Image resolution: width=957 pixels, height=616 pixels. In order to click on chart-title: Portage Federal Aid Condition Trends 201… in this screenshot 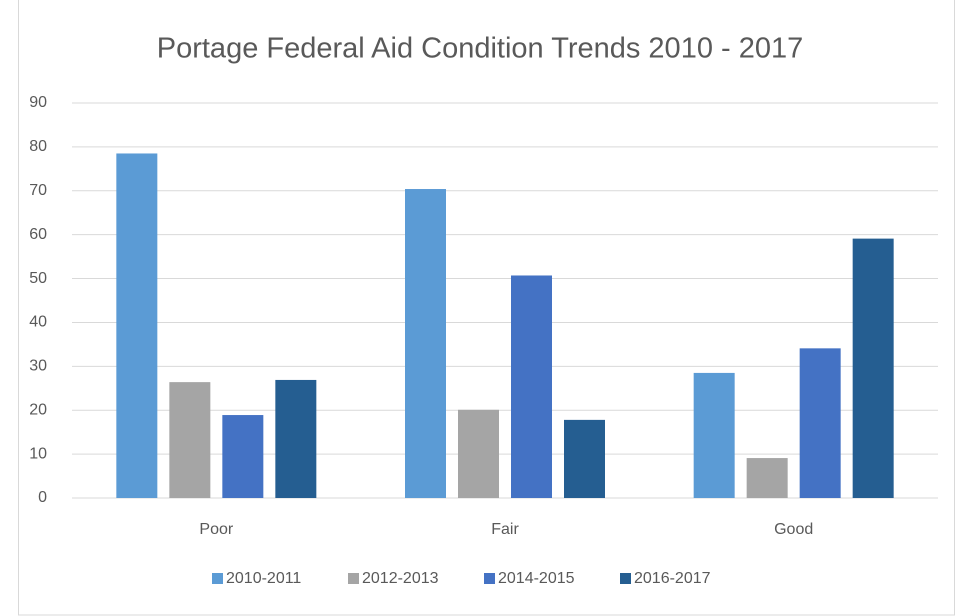, I will do `click(480, 49)`.